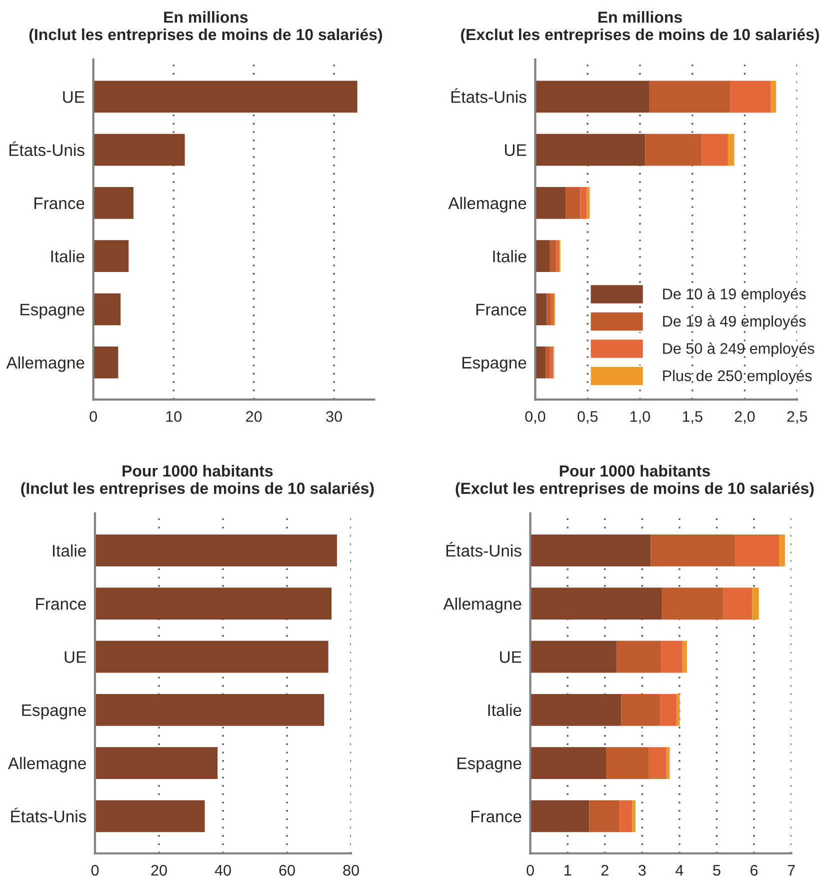 The image size is (826, 888). Describe the element at coordinates (588, 417) in the screenshot. I see `x-tick-label: 0,5` at that location.